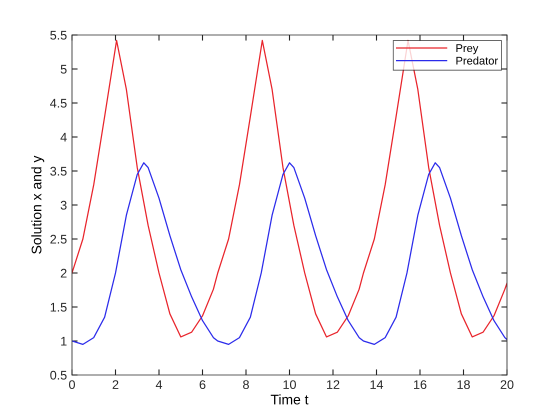 The image size is (560, 420). Describe the element at coordinates (37, 205) in the screenshot. I see `y-axis-title: Solution x and y` at that location.